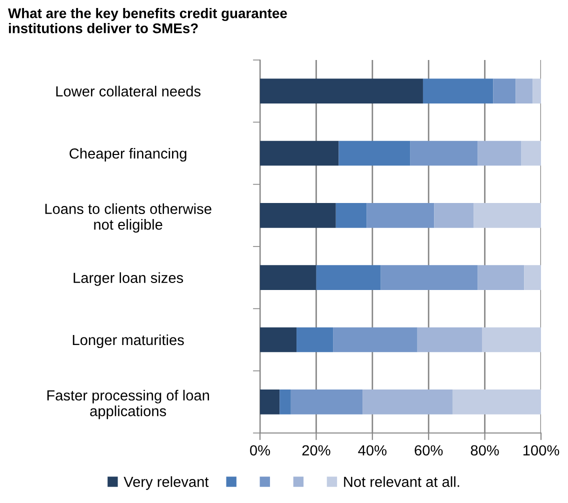 The image size is (568, 503). Describe the element at coordinates (166, 483) in the screenshot. I see `legend-label: Very relevant` at that location.